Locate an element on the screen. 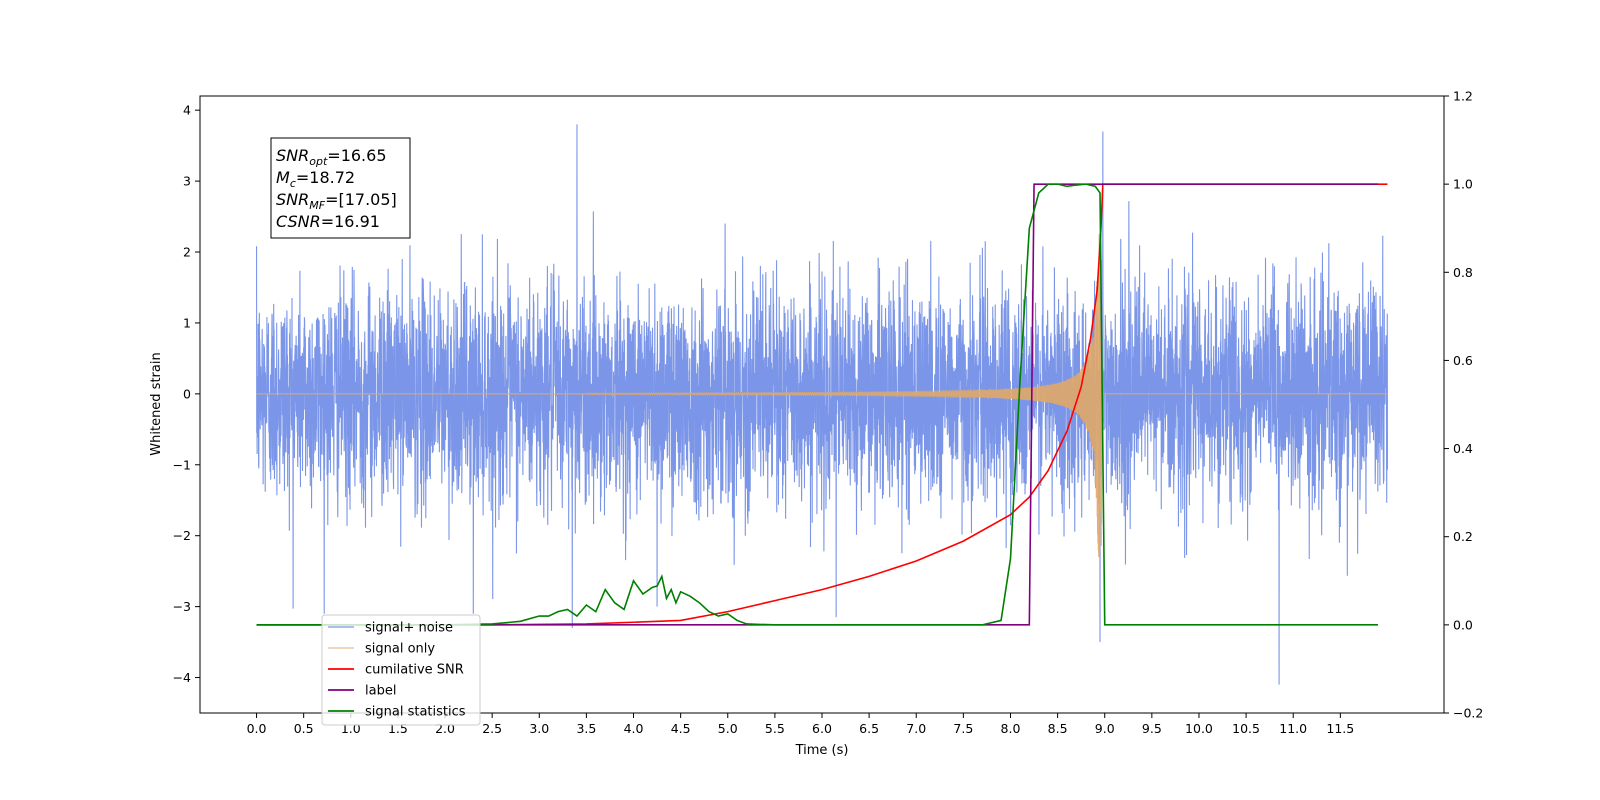  x-tick-label: 5.5 is located at coordinates (775, 728).